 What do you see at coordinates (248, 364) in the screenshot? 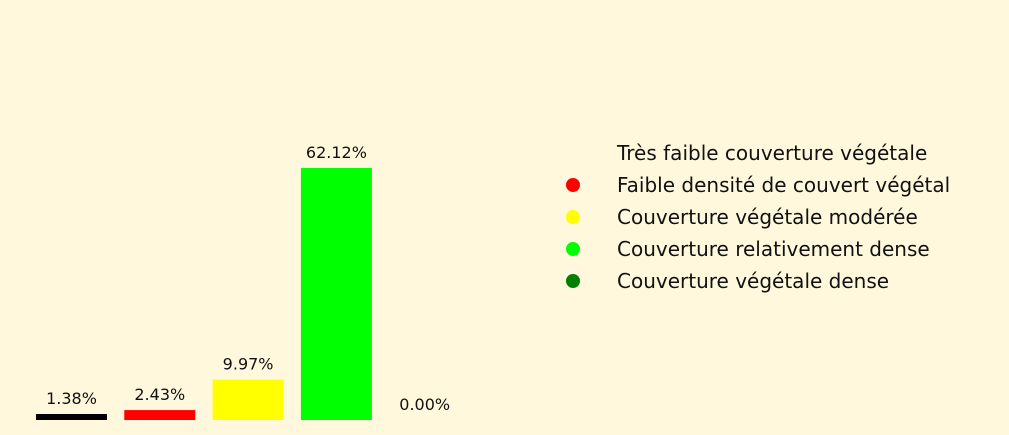
I see `bar-value-label: 9.97%` at bounding box center [248, 364].